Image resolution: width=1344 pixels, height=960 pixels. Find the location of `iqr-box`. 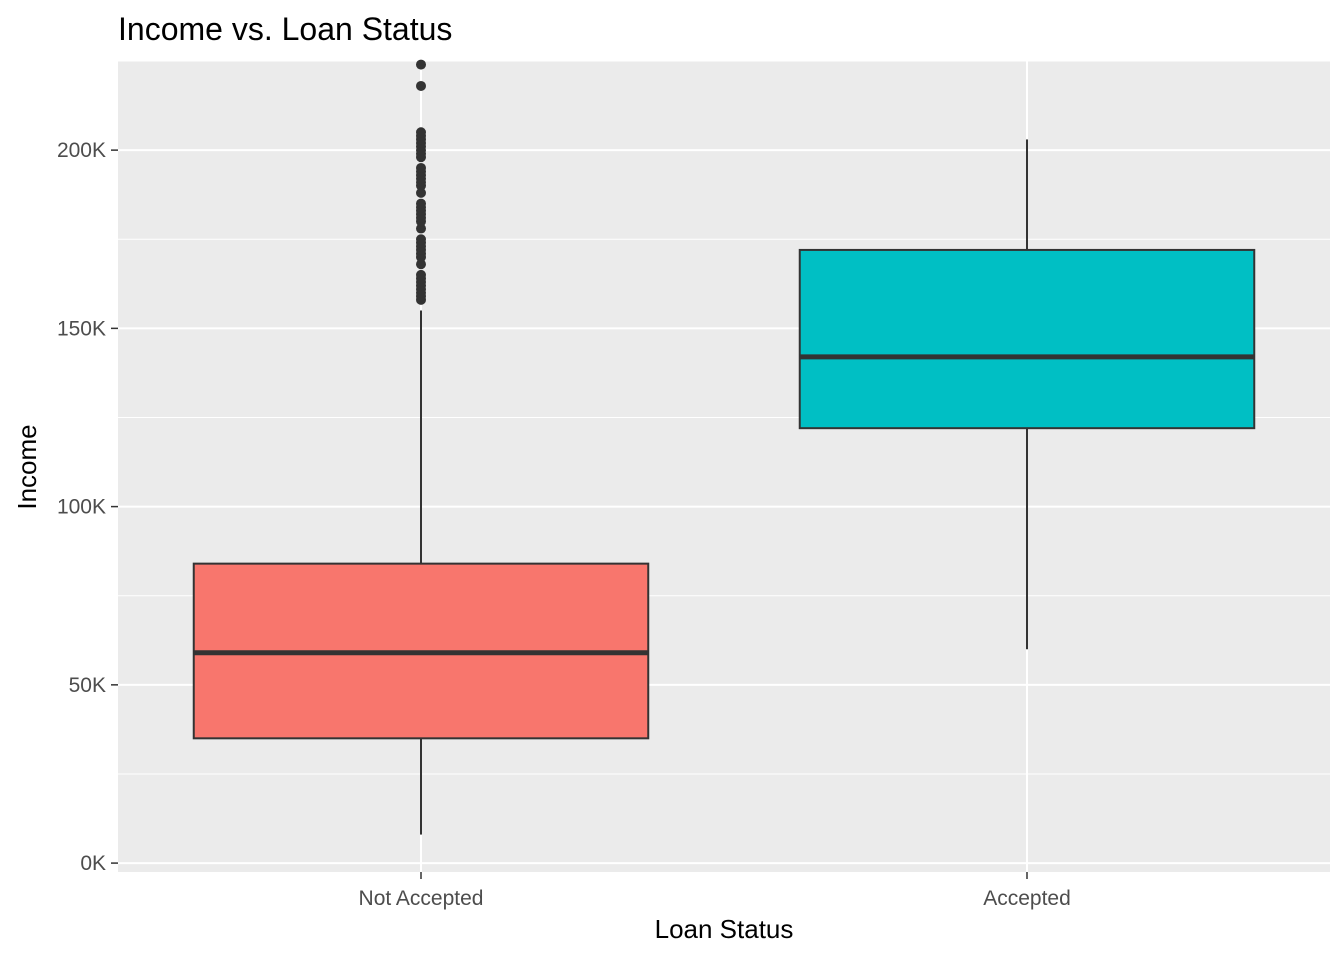

iqr-box is located at coordinates (1027, 339).